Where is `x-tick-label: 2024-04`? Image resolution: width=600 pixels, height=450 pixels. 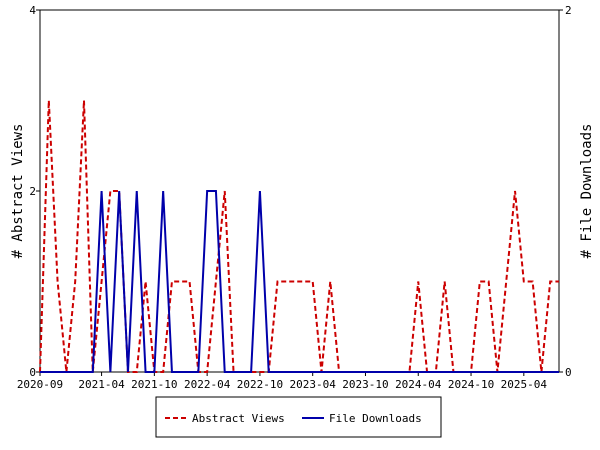
x-tick-label: 2024-04 is located at coordinates (418, 384).